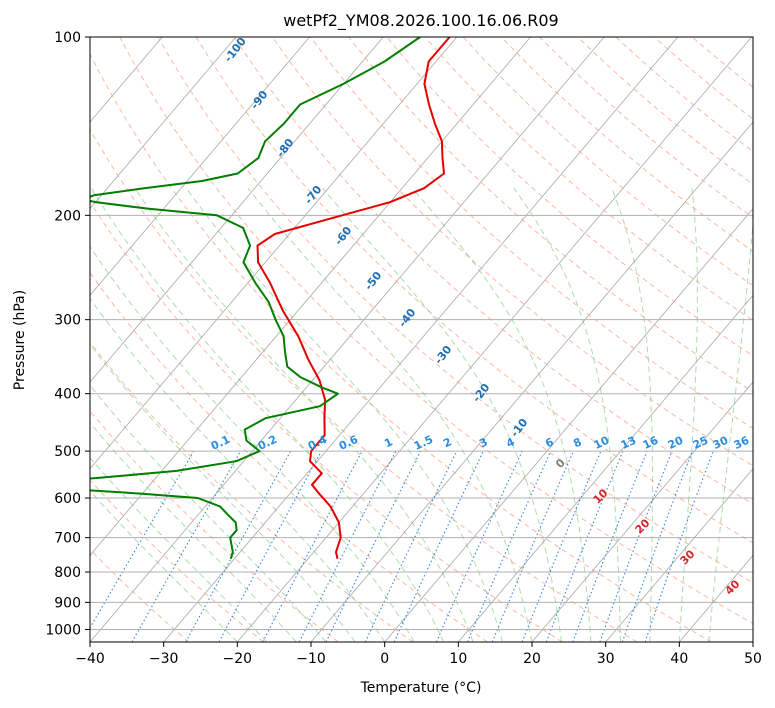 The height and width of the screenshot is (708, 775). Describe the element at coordinates (67, 499) in the screenshot. I see `y-tick-label: 600` at that location.